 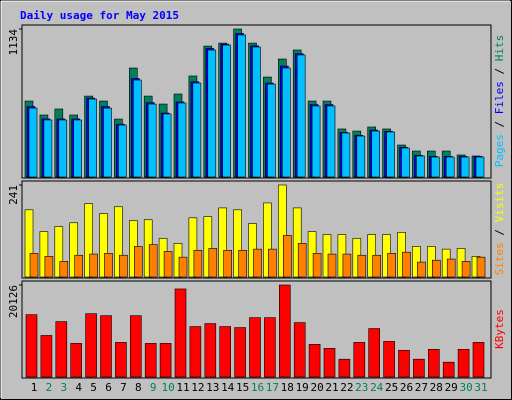 What do you see at coordinates (228, 387) in the screenshot?
I see `x-tick-label: 14` at bounding box center [228, 387].